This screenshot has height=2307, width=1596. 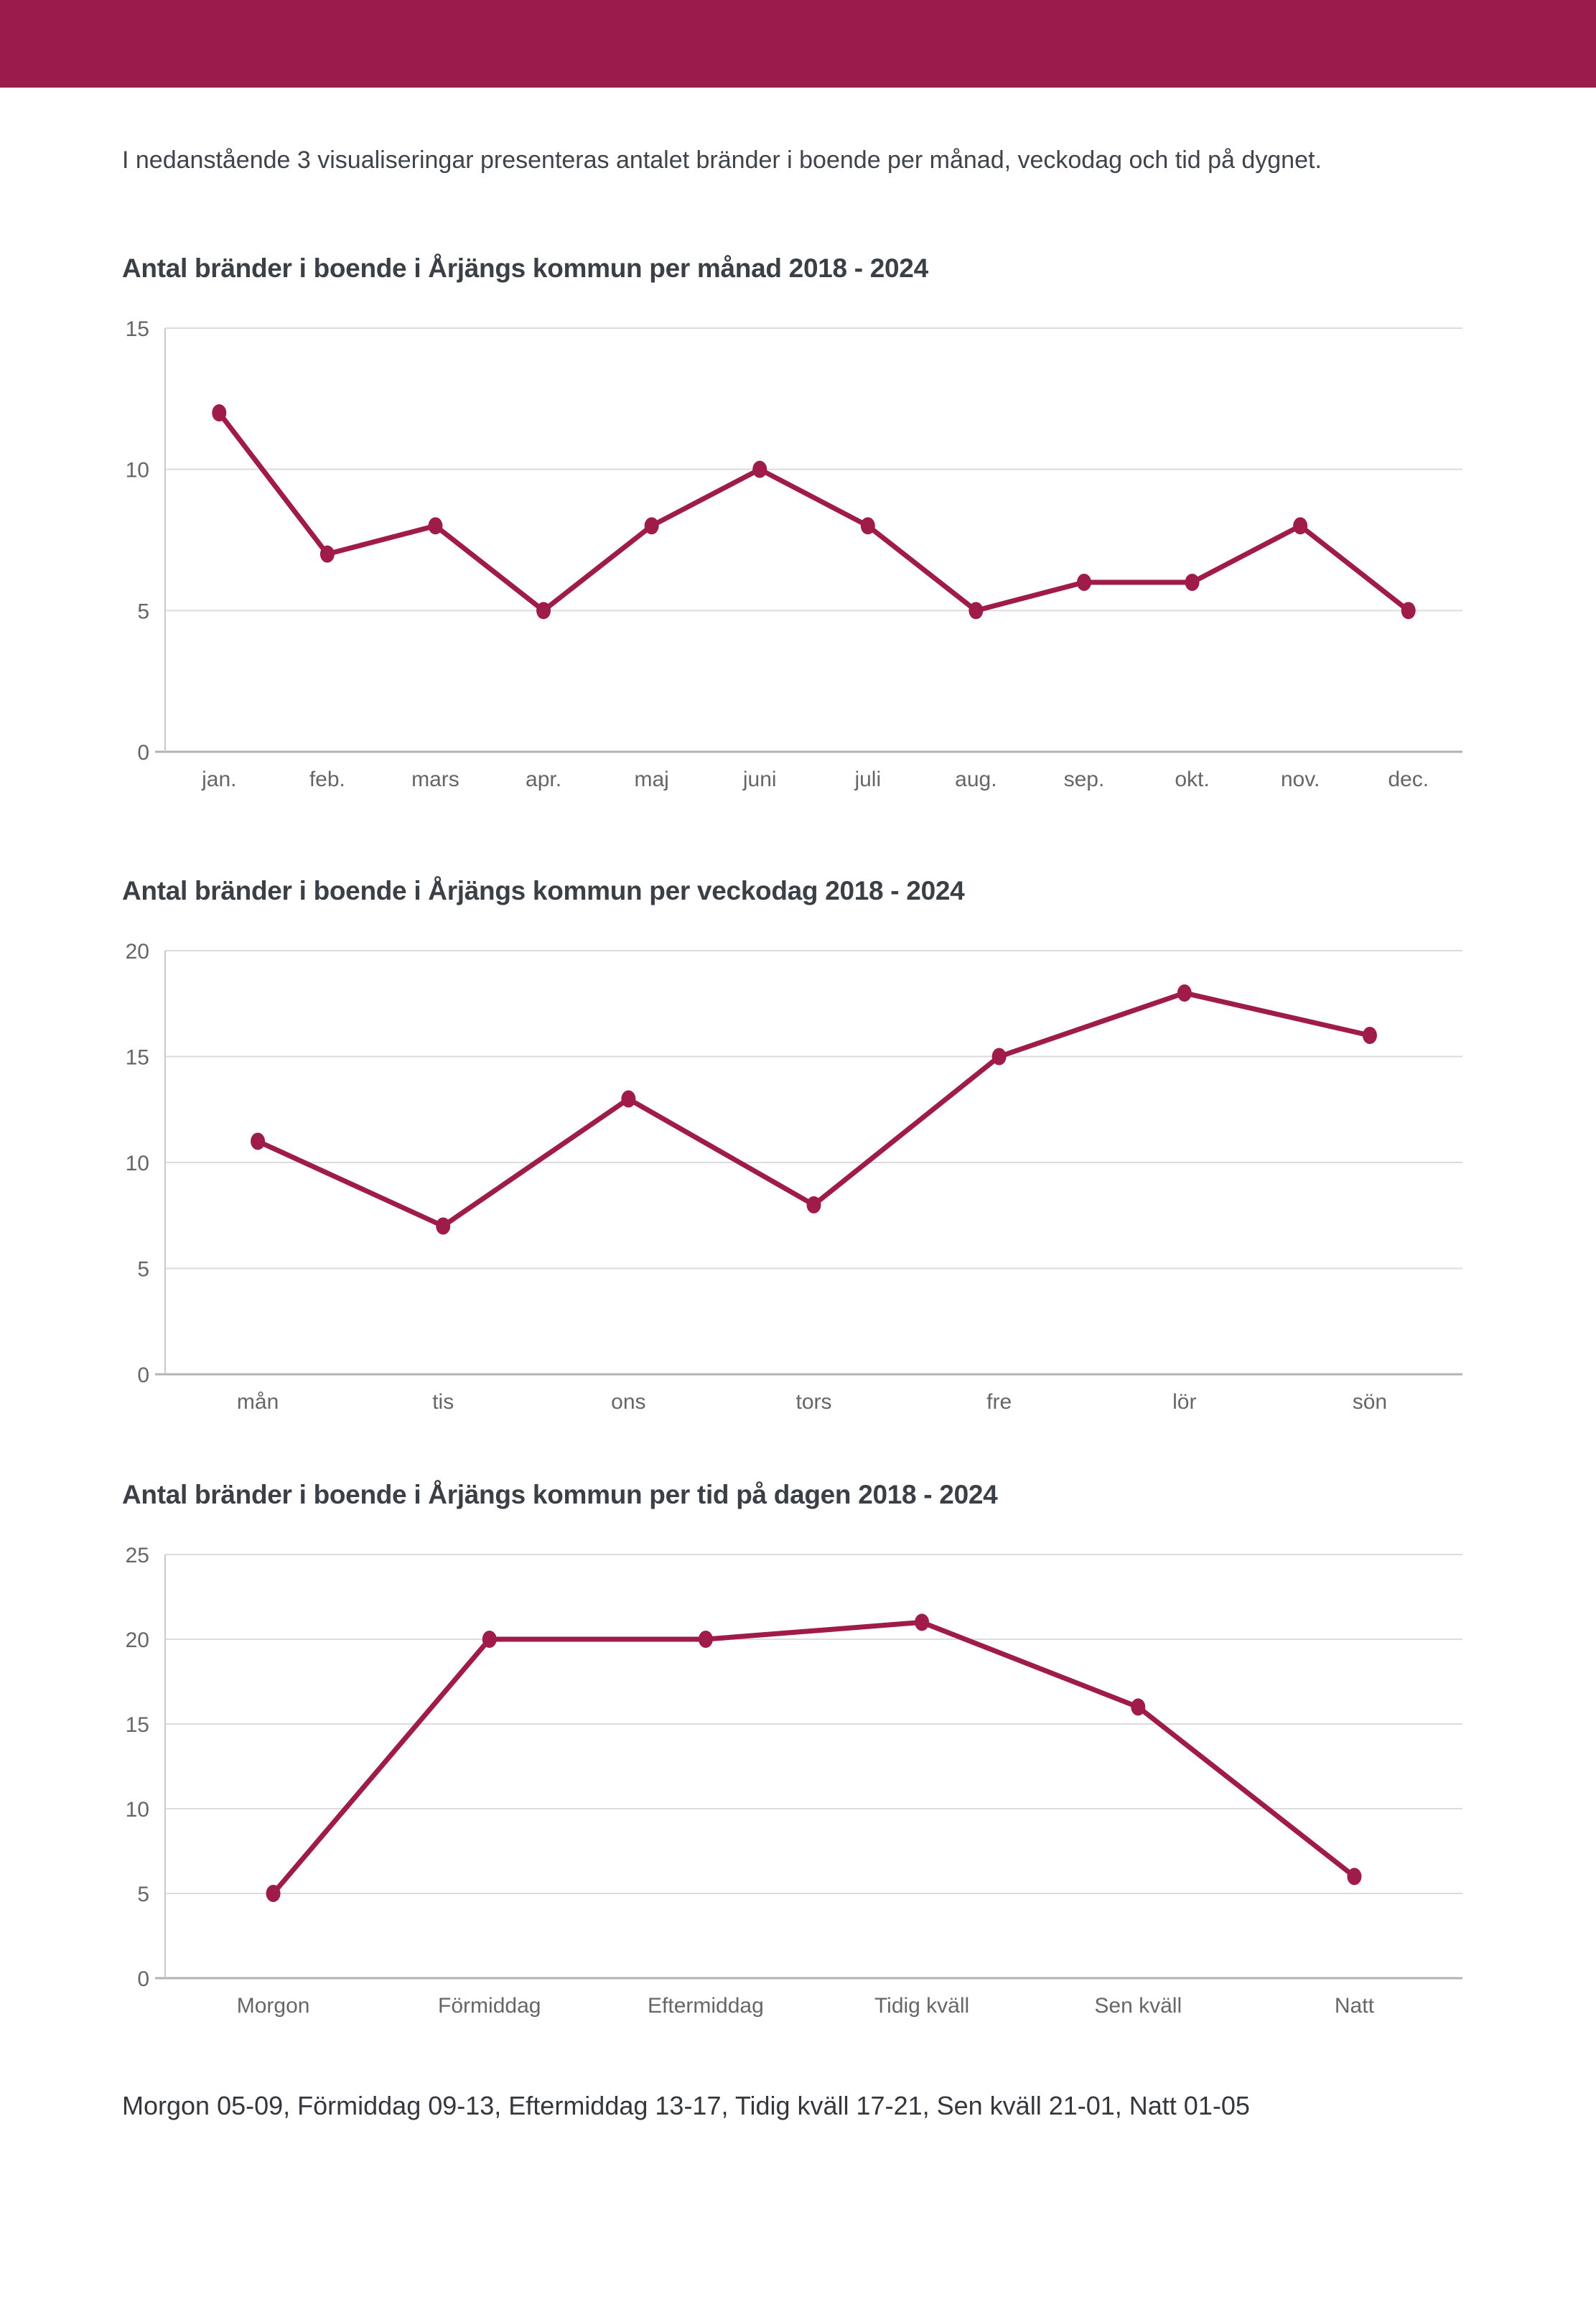 I want to click on svg-text: nov., so click(x=1300, y=780).